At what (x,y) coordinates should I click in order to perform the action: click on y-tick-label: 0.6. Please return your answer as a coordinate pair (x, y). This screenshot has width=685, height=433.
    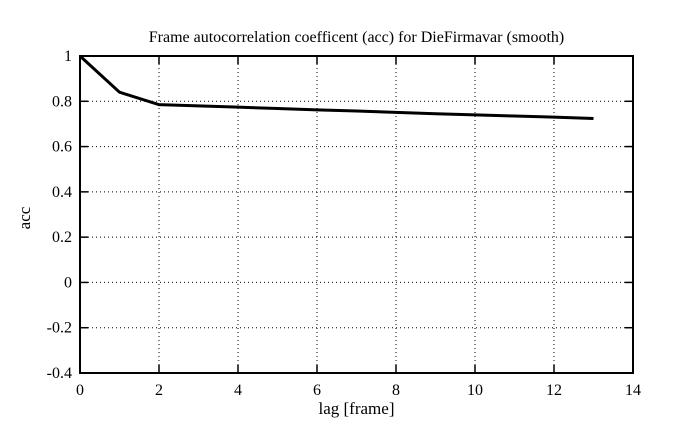
    Looking at the image, I should click on (62, 147).